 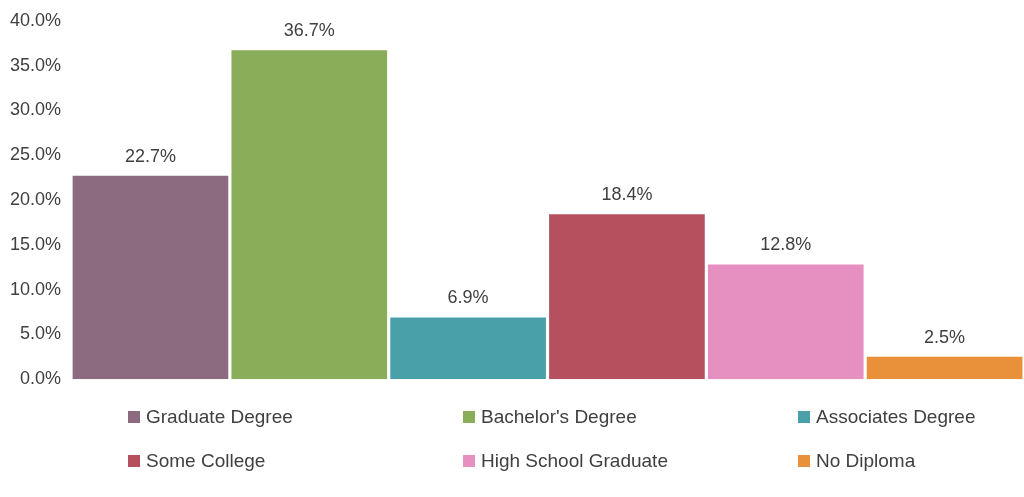 What do you see at coordinates (627, 194) in the screenshot?
I see `data-label: 18.4%` at bounding box center [627, 194].